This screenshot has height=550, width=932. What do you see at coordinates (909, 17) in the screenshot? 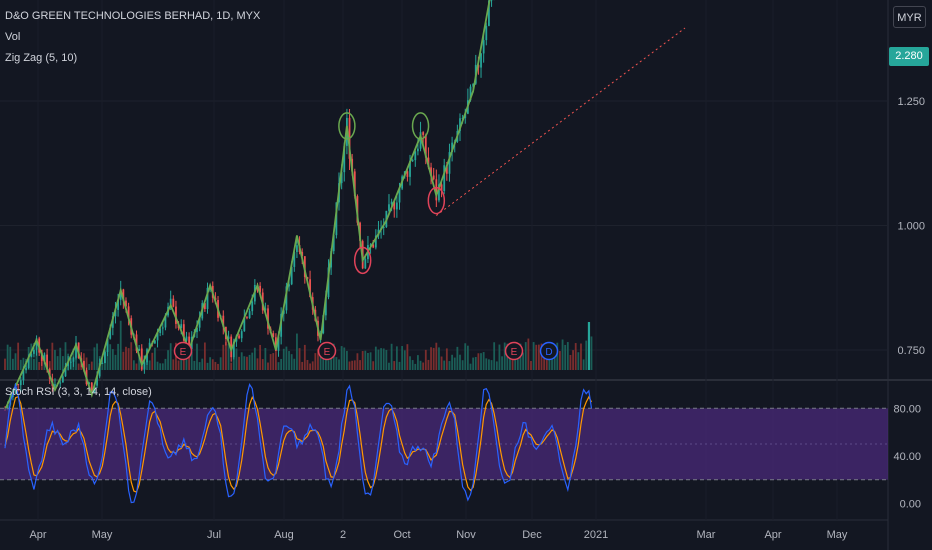
I see `currency-button: MYR` at bounding box center [909, 17].